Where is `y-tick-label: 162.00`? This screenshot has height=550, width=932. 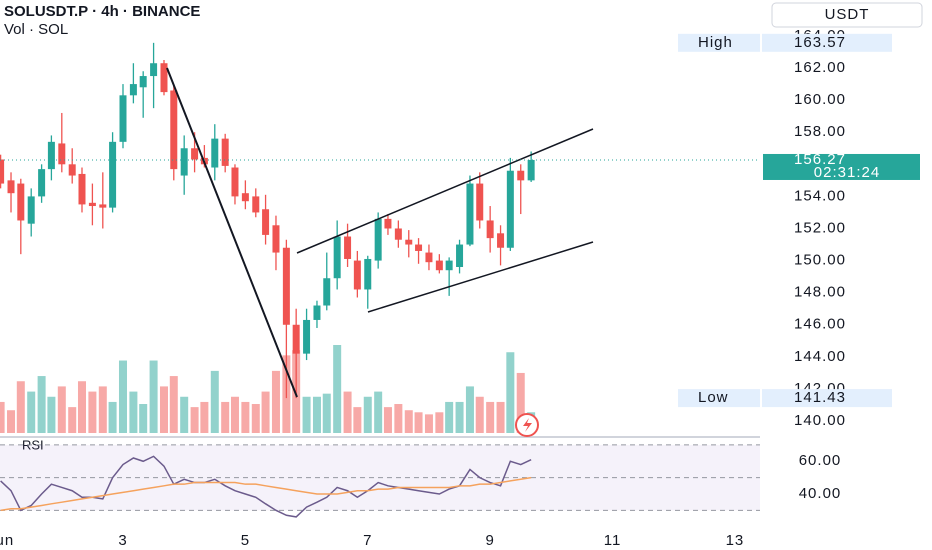
y-tick-label: 162.00 is located at coordinates (820, 67).